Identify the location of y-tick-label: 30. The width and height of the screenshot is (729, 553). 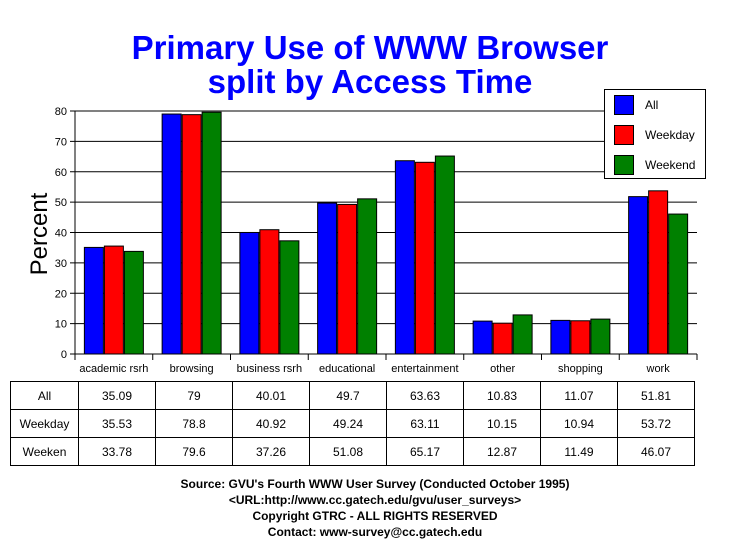
(61, 264).